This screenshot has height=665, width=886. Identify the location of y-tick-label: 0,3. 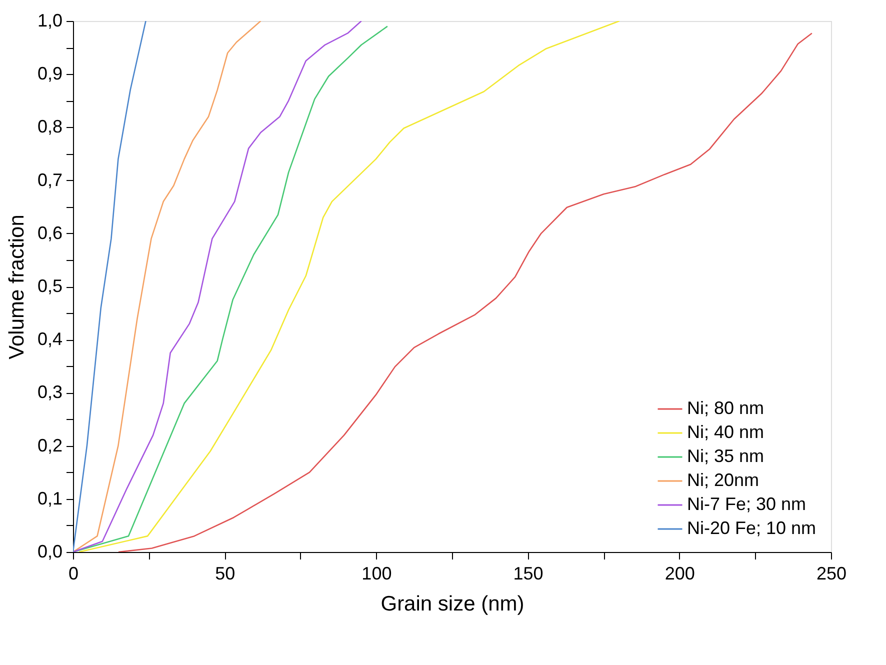
(49, 392).